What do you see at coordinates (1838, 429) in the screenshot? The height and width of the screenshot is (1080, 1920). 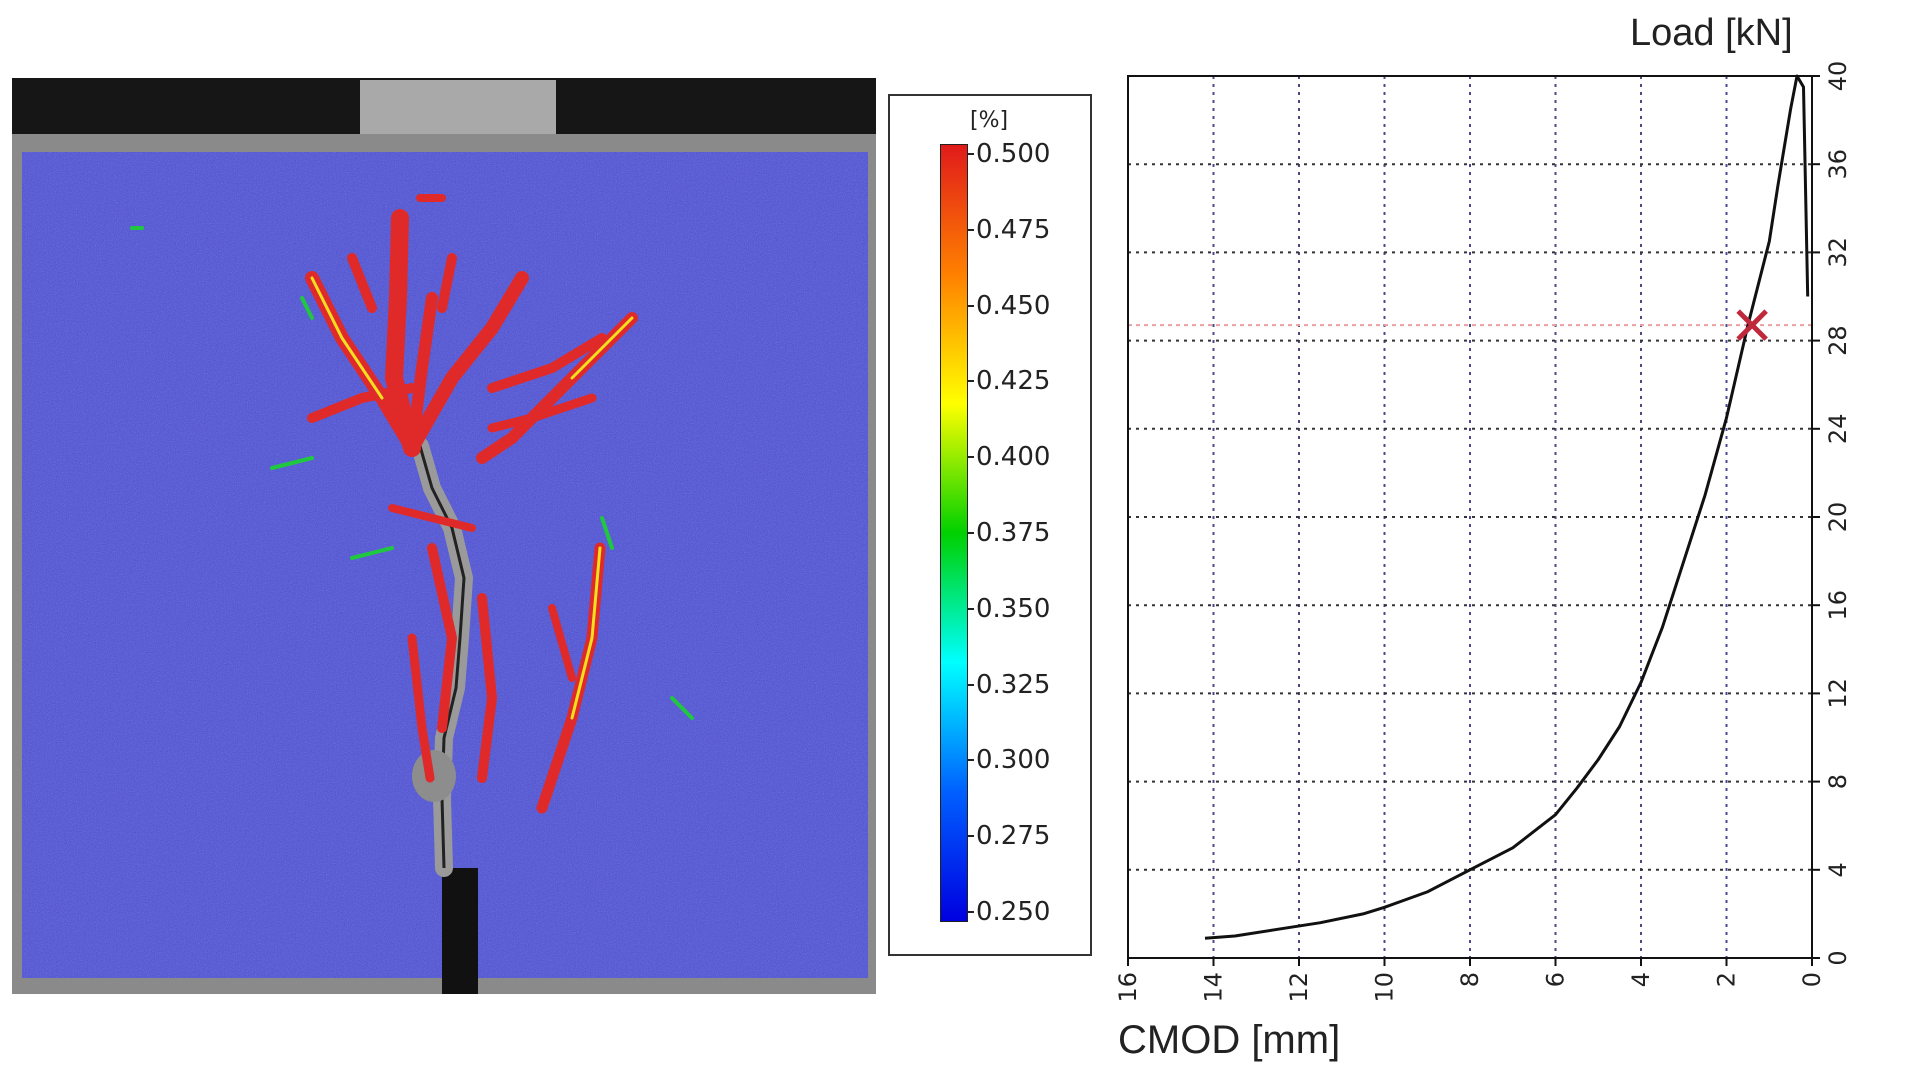 I see `y-tick-label: 24` at bounding box center [1838, 429].